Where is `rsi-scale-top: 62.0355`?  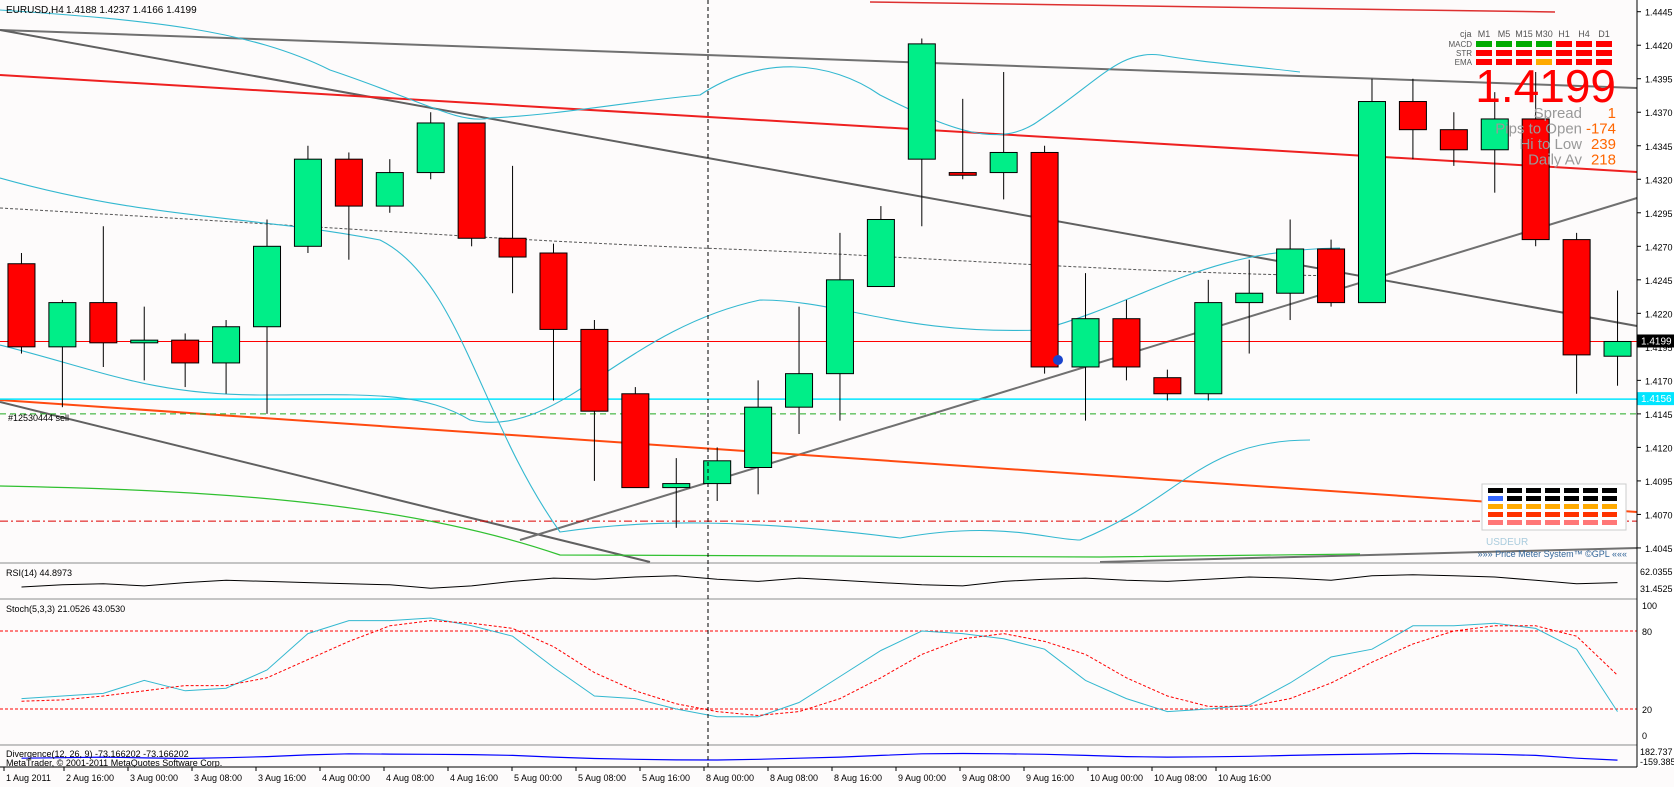
rsi-scale-top: 62.0355 is located at coordinates (1656, 572).